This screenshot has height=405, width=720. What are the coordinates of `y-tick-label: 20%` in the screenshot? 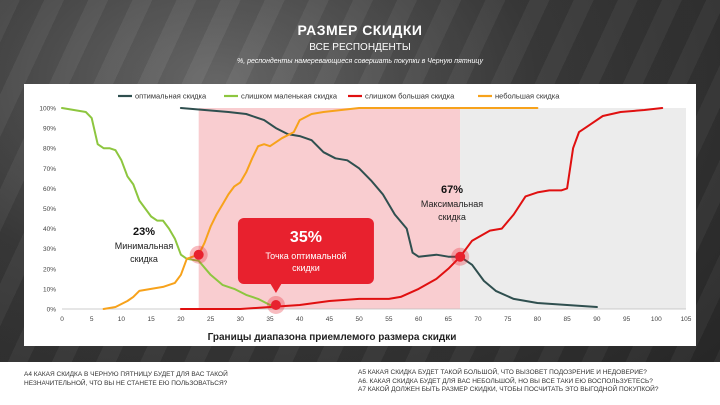 It's located at (49, 269).